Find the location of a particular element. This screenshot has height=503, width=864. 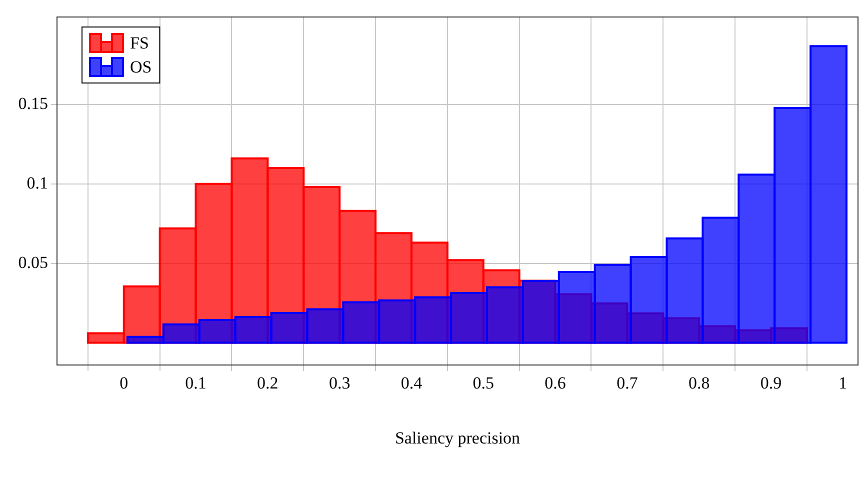

y-tick-label: 0.15 is located at coordinates (33, 103).